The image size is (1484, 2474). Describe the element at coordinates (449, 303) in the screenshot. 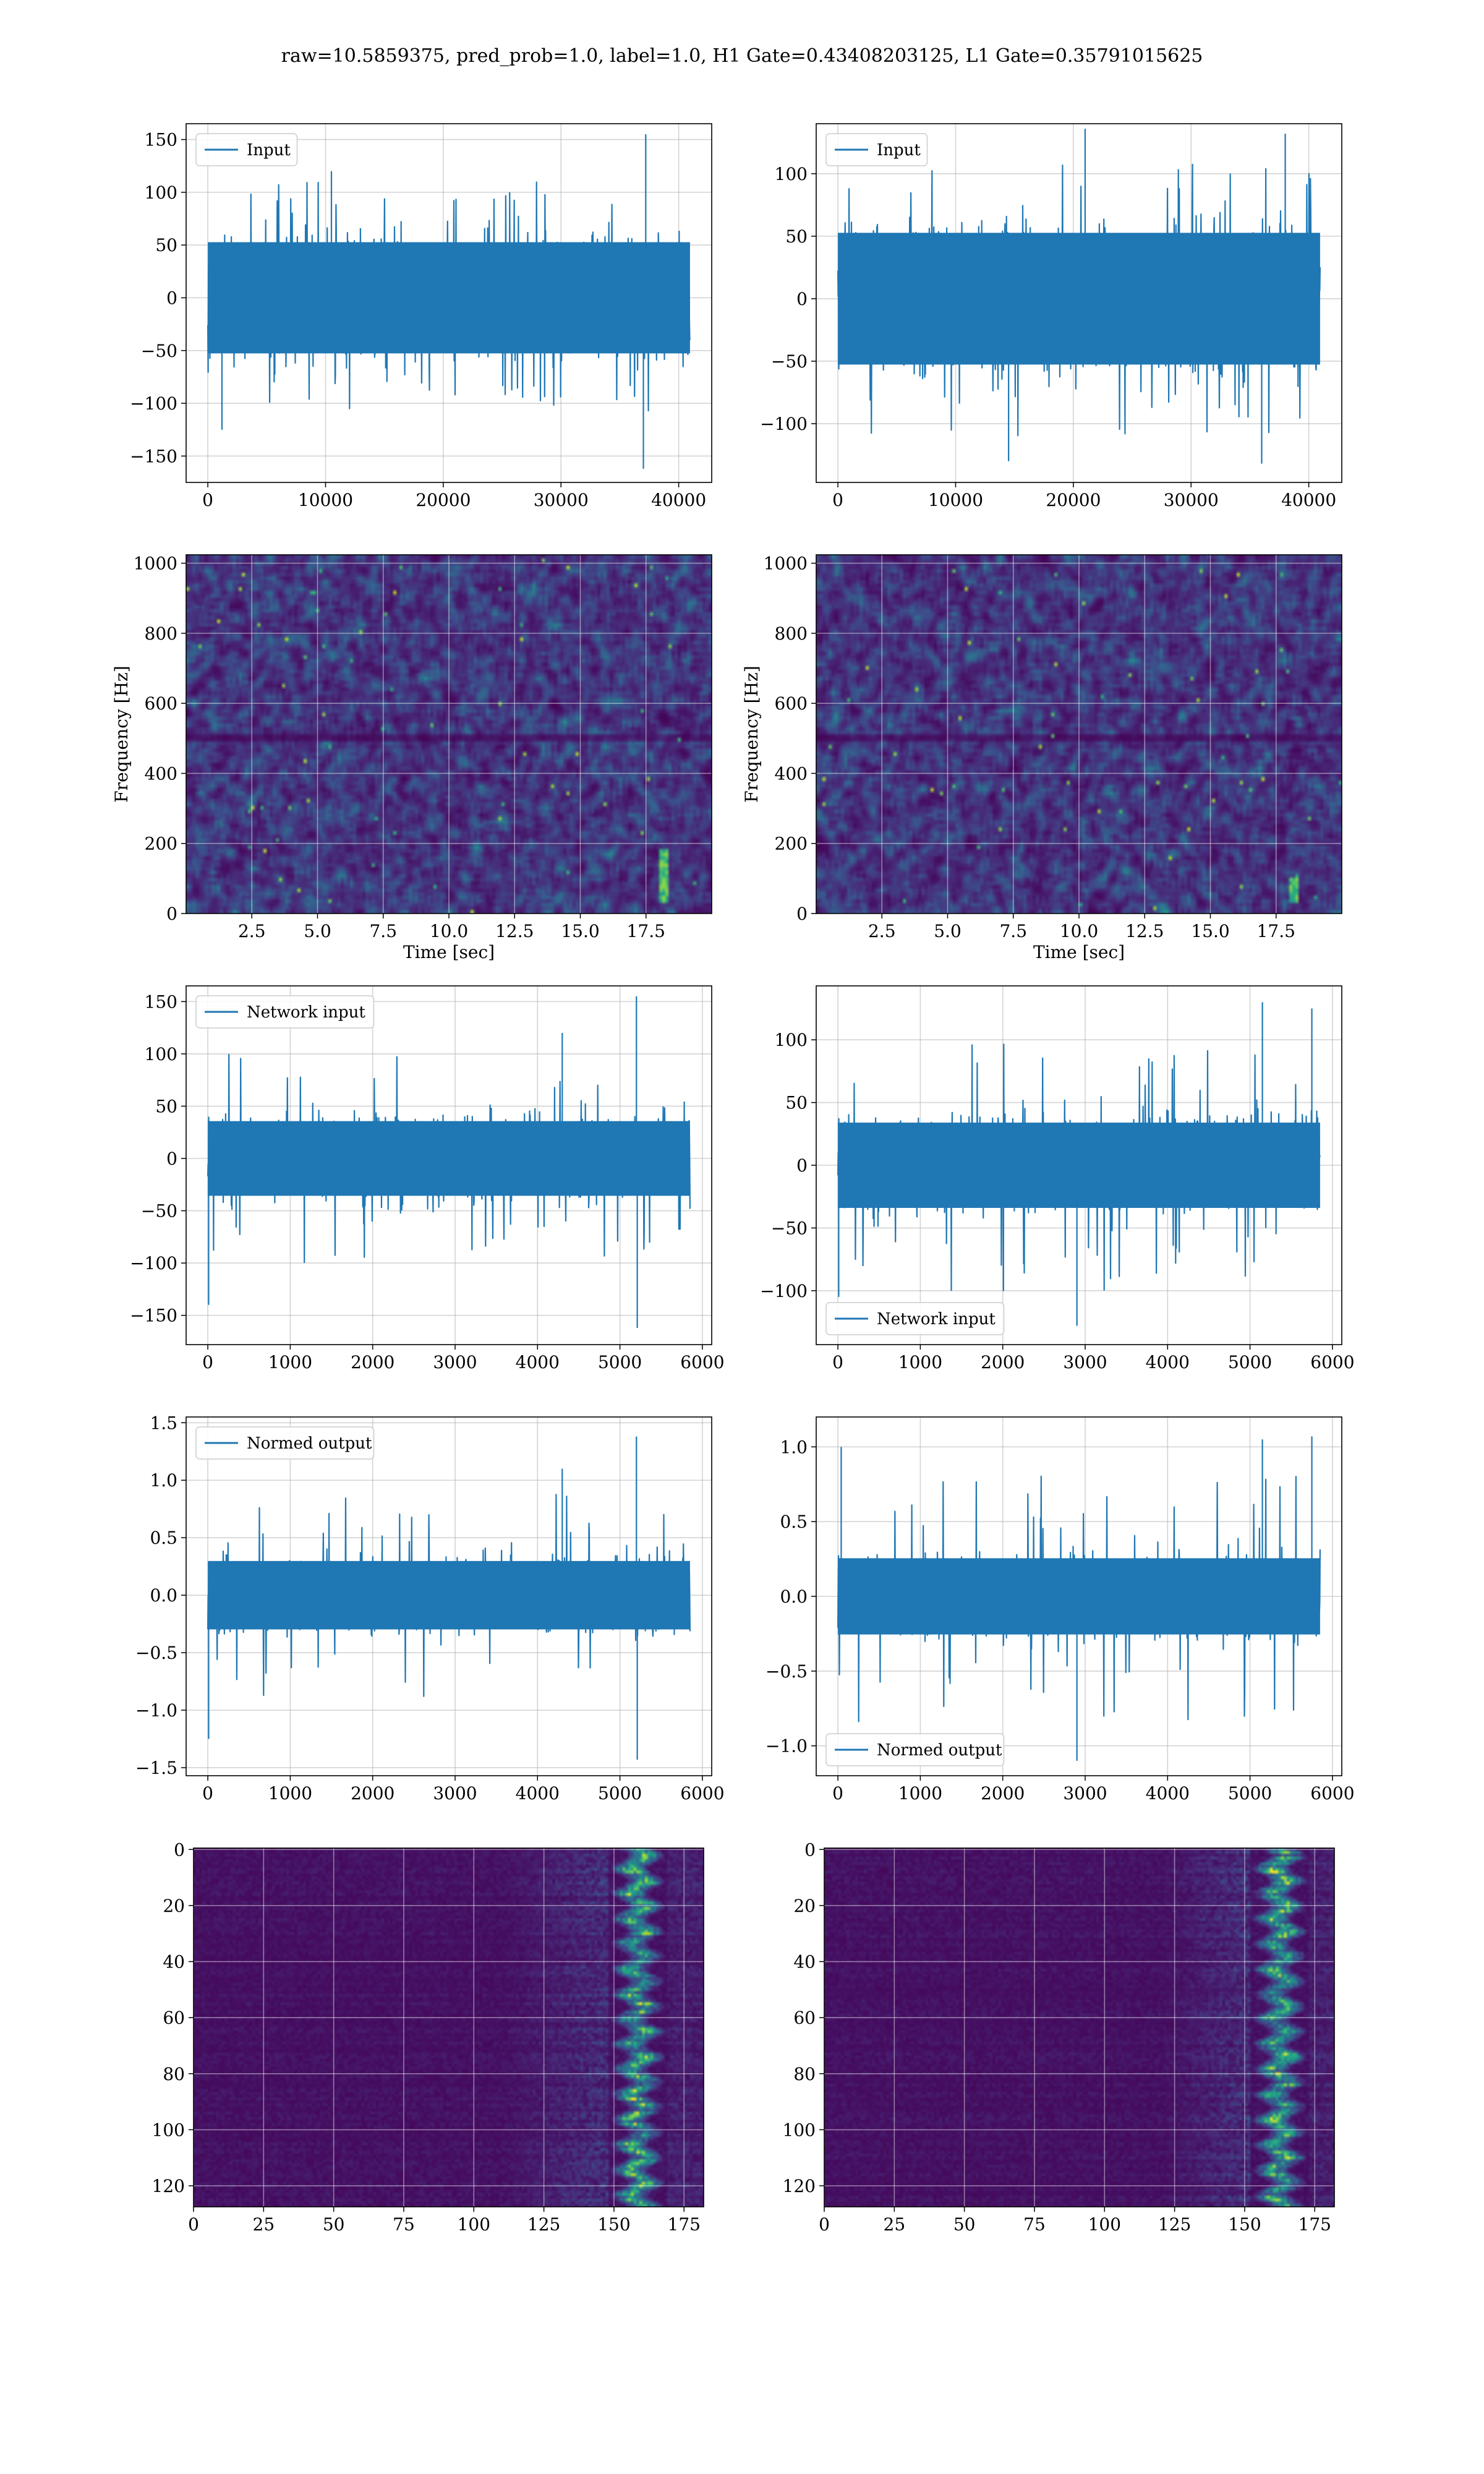

I see `h1-input-frame` at that location.